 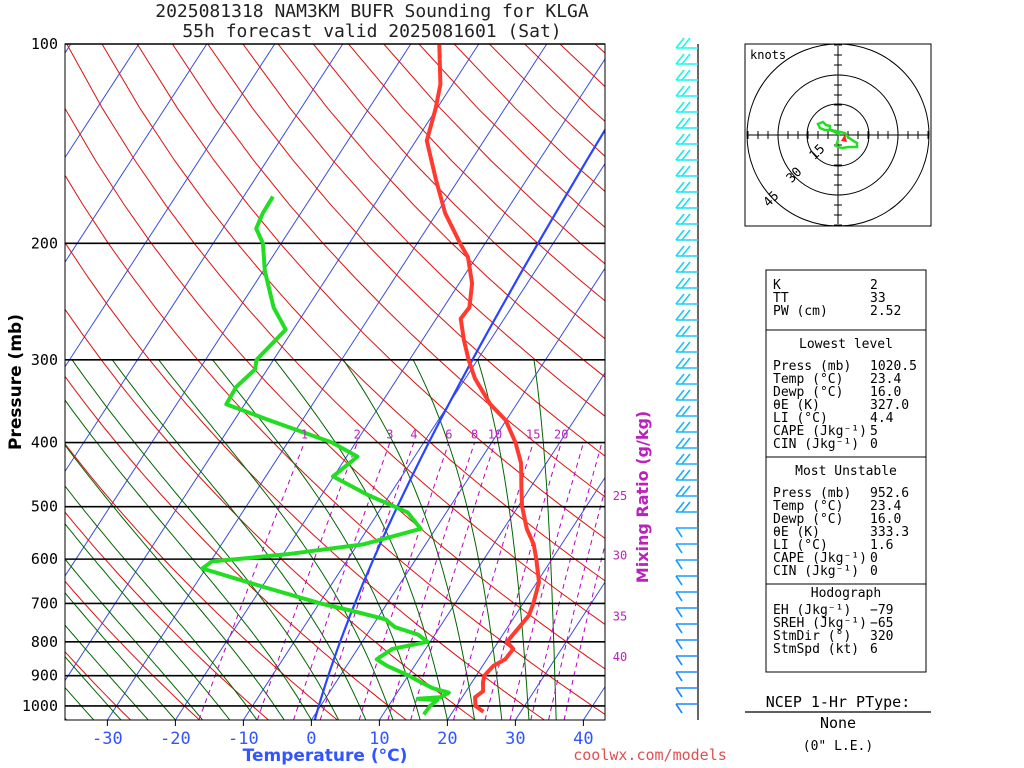 I want to click on param-label: CAPE (Jkg⁻¹), so click(x=820, y=558).